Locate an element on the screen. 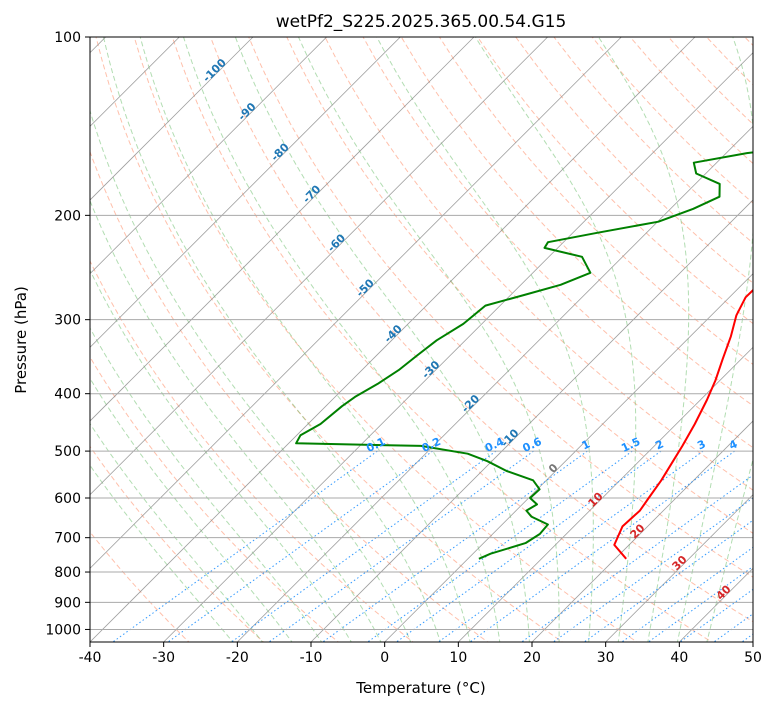  x-tick-label: 0 is located at coordinates (384, 658).